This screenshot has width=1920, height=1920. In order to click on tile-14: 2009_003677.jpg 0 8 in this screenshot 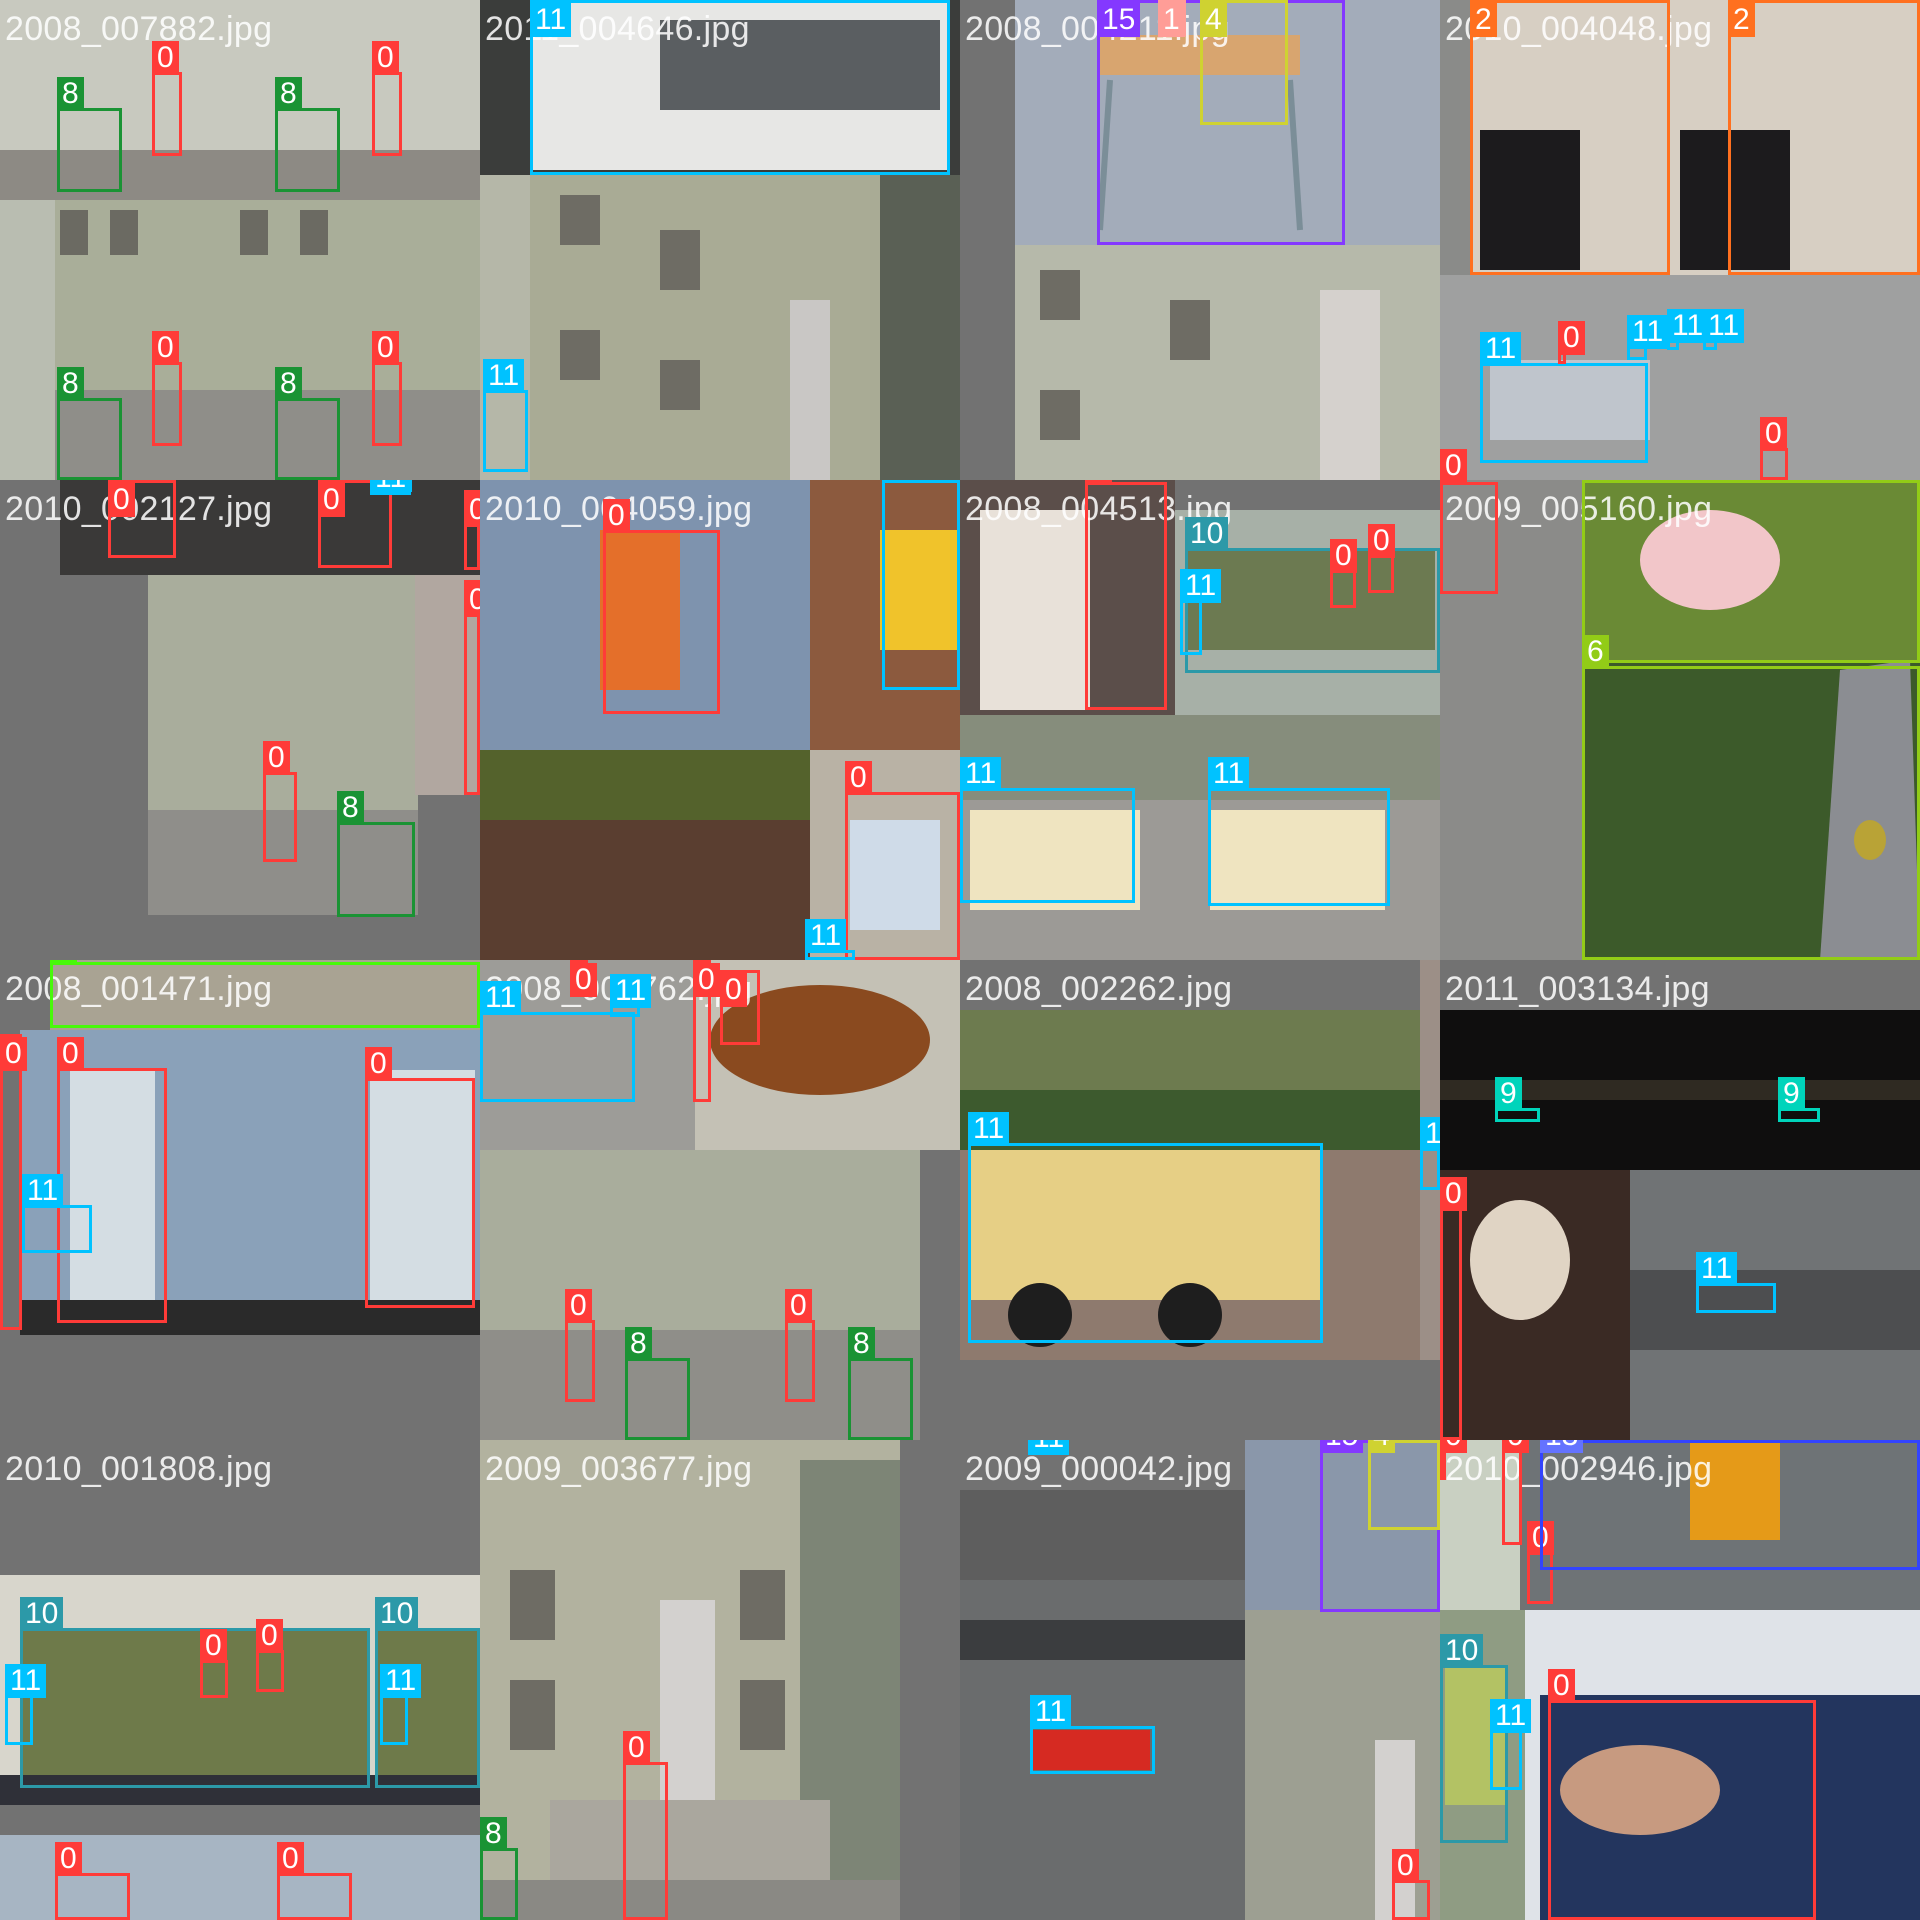, I will do `click(720, 1680)`.